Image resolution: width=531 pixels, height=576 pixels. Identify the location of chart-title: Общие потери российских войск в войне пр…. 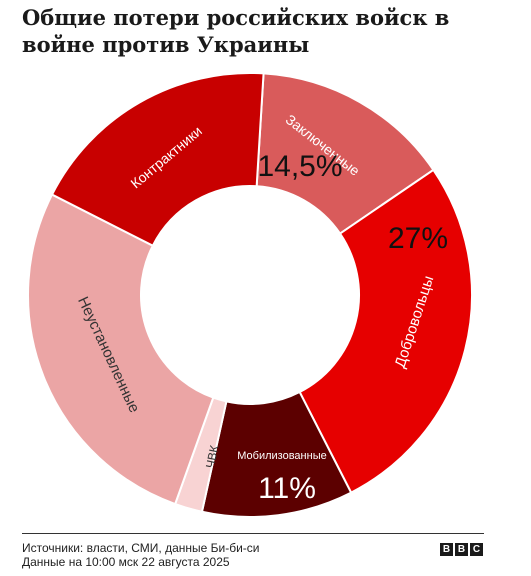
(236, 31).